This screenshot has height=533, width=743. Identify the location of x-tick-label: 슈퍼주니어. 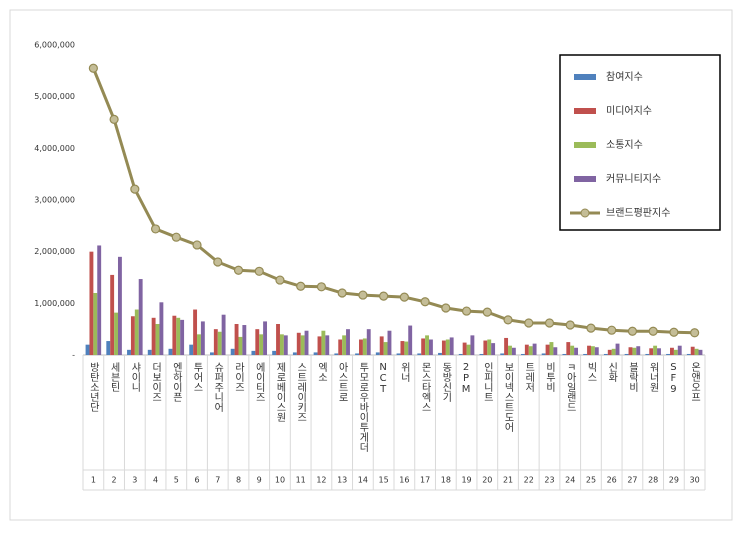
(218, 387).